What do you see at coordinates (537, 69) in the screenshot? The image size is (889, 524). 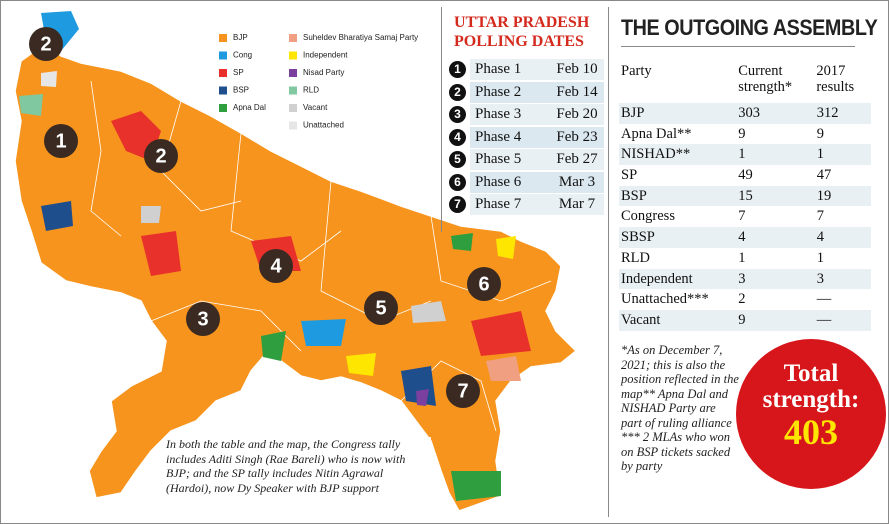 I see `polling-cells: Phase 1 Feb 10` at bounding box center [537, 69].